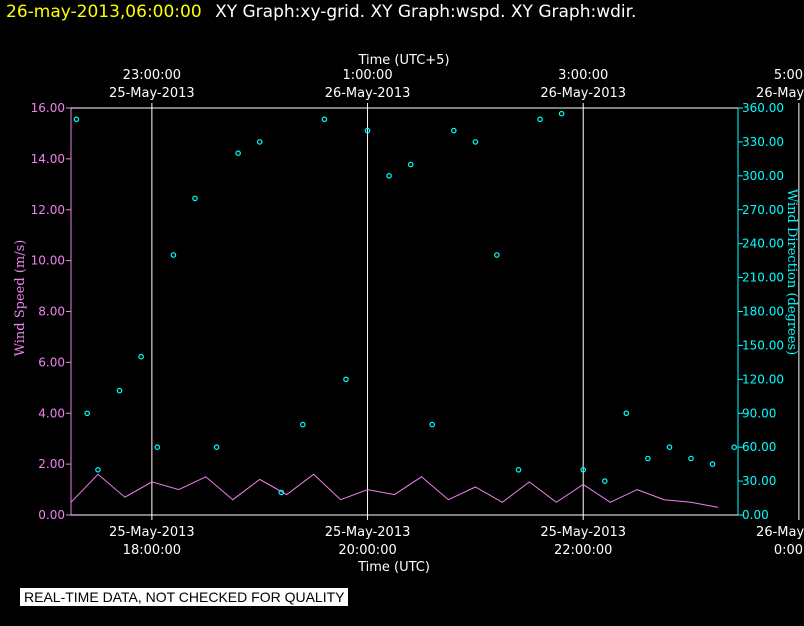 Image resolution: width=804 pixels, height=626 pixels. Describe the element at coordinates (789, 75) in the screenshot. I see `x2-tick-label-time: 5:00:00` at that location.